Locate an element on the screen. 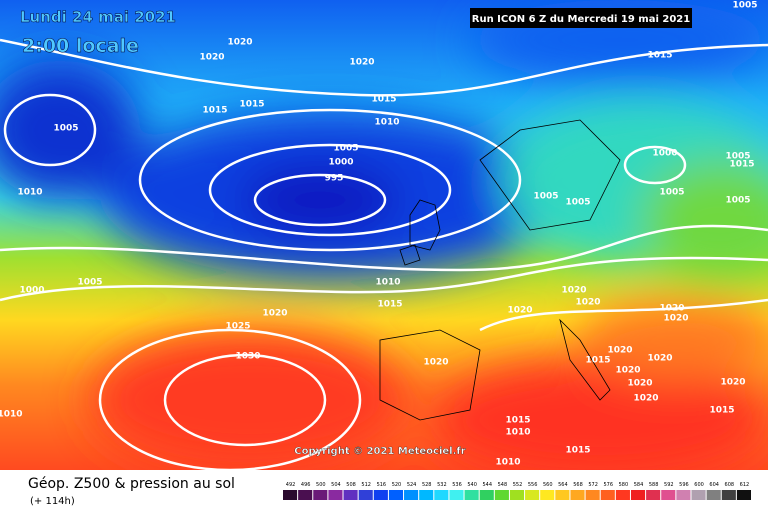 The width and height of the screenshot is (768, 512). colorbar-label: 492 is located at coordinates (291, 485).